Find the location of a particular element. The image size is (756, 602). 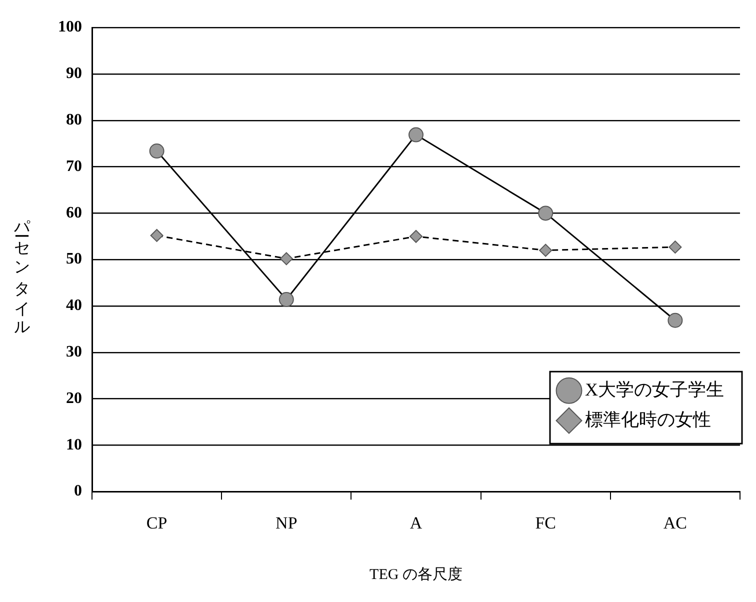

y-tick-label: 90 is located at coordinates (74, 73).